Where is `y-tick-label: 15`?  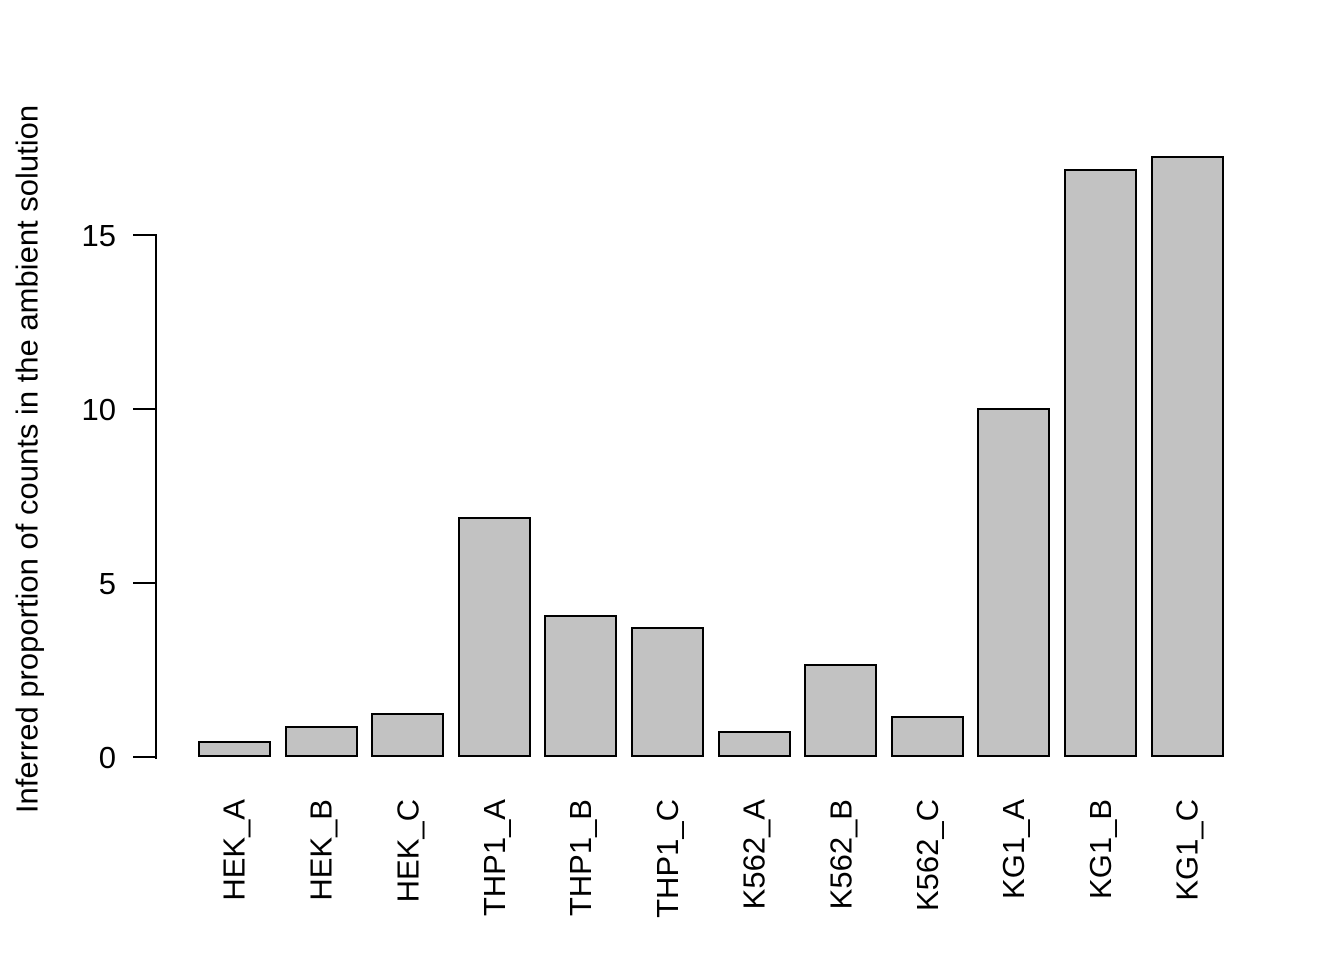 y-tick-label: 15 is located at coordinates (98, 235).